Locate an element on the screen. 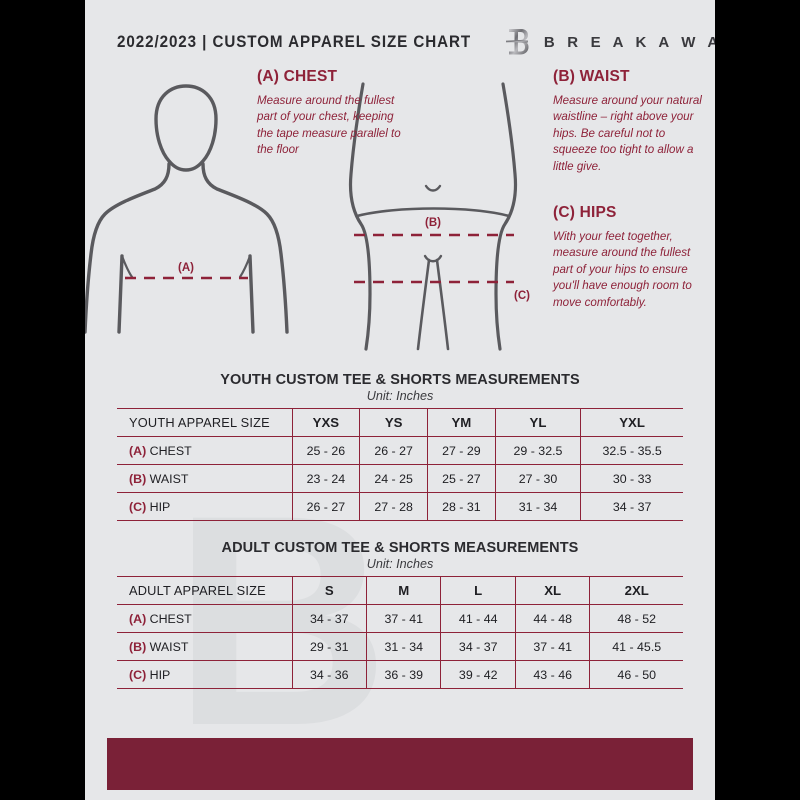 The width and height of the screenshot is (800, 800). youth-cell-1-2: 25 - 27 is located at coordinates (461, 478).